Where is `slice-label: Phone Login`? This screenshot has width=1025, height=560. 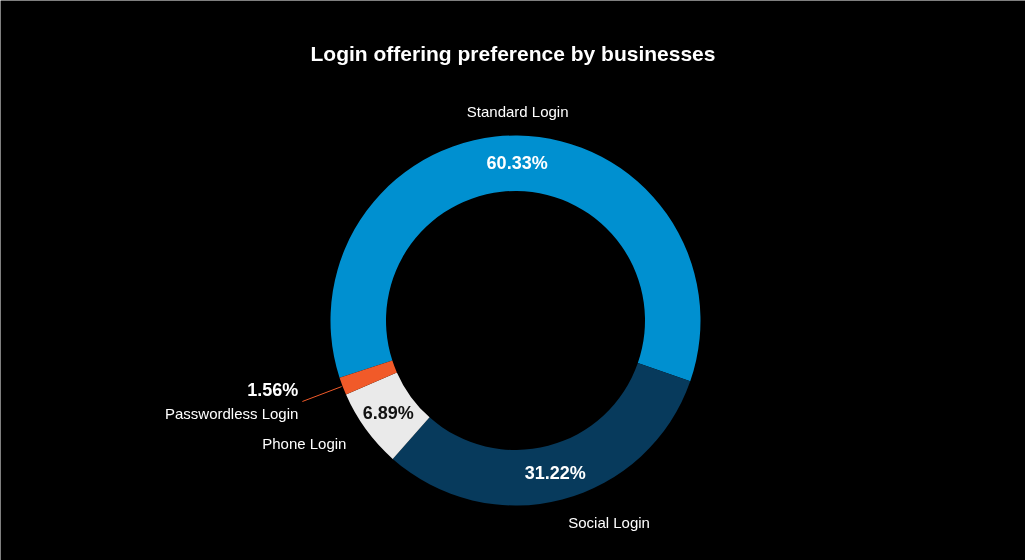
slice-label: Phone Login is located at coordinates (304, 443).